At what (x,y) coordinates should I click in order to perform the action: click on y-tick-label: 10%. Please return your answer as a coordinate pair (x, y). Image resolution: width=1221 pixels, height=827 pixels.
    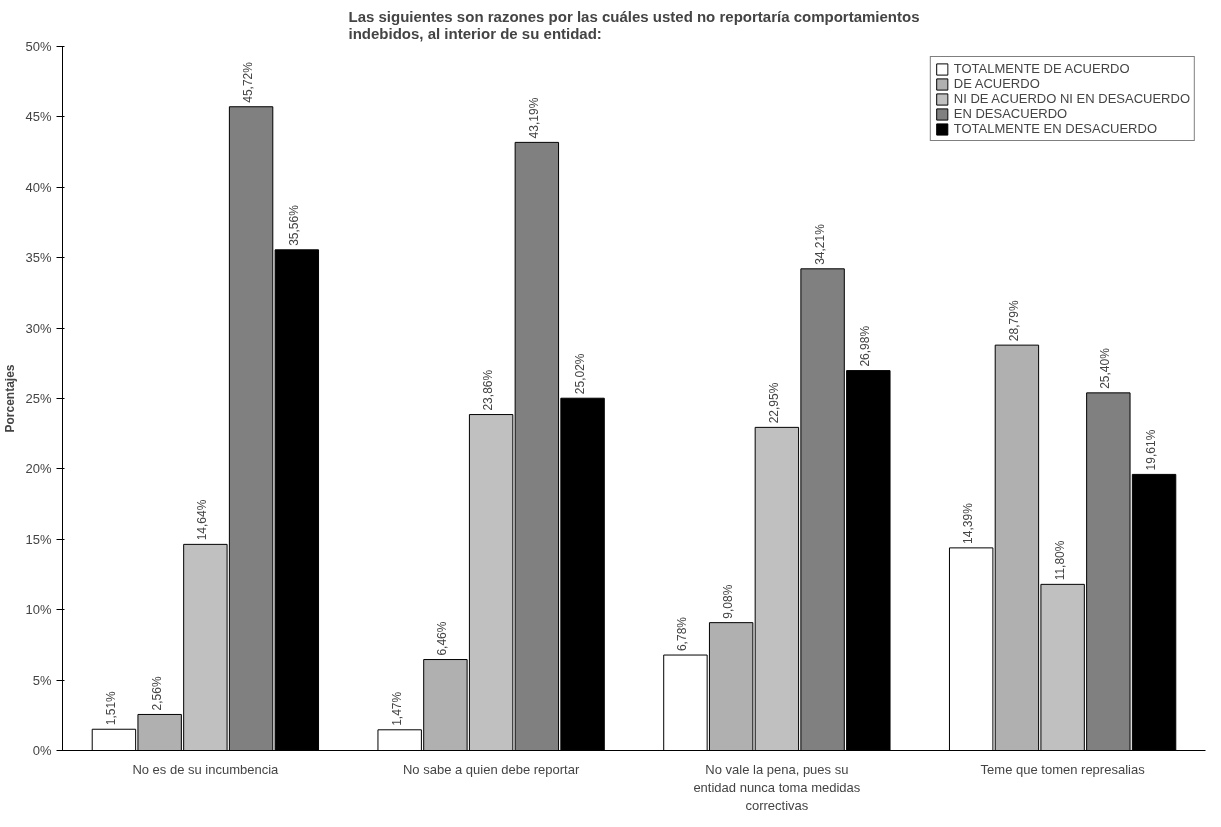
    Looking at the image, I should click on (38, 610).